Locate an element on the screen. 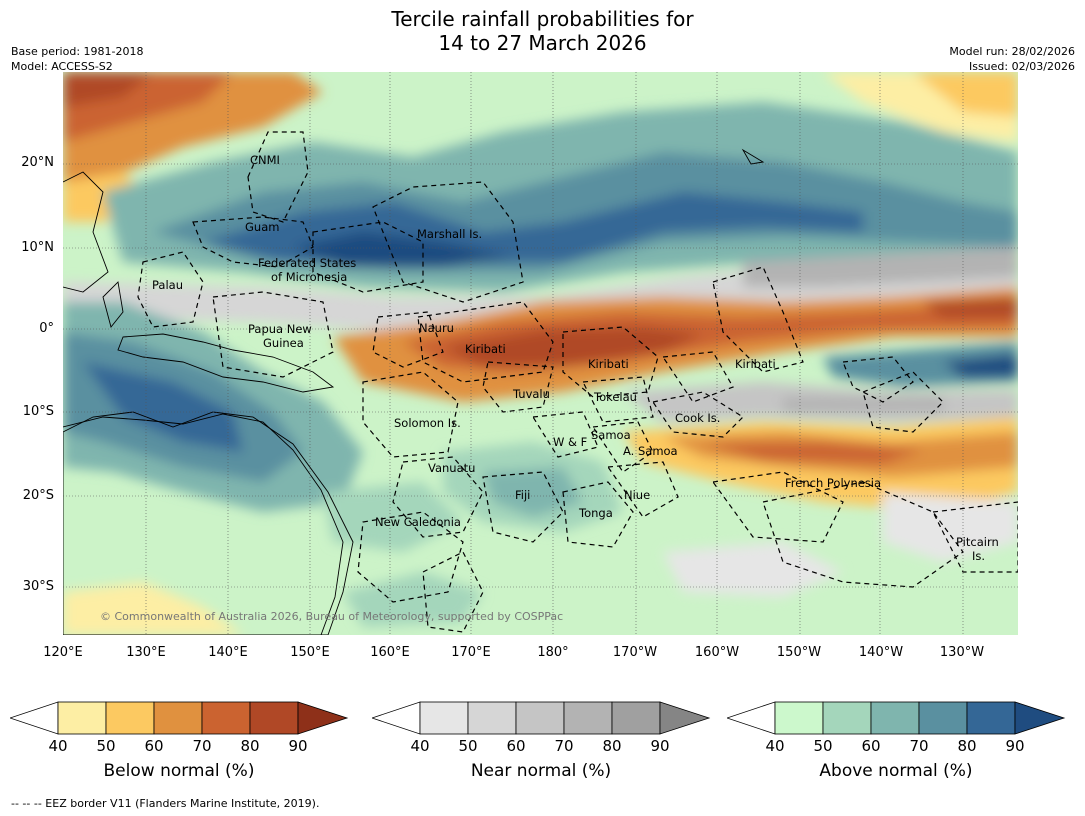  colorbar-near-label: Near normal (%) is located at coordinates (541, 771).